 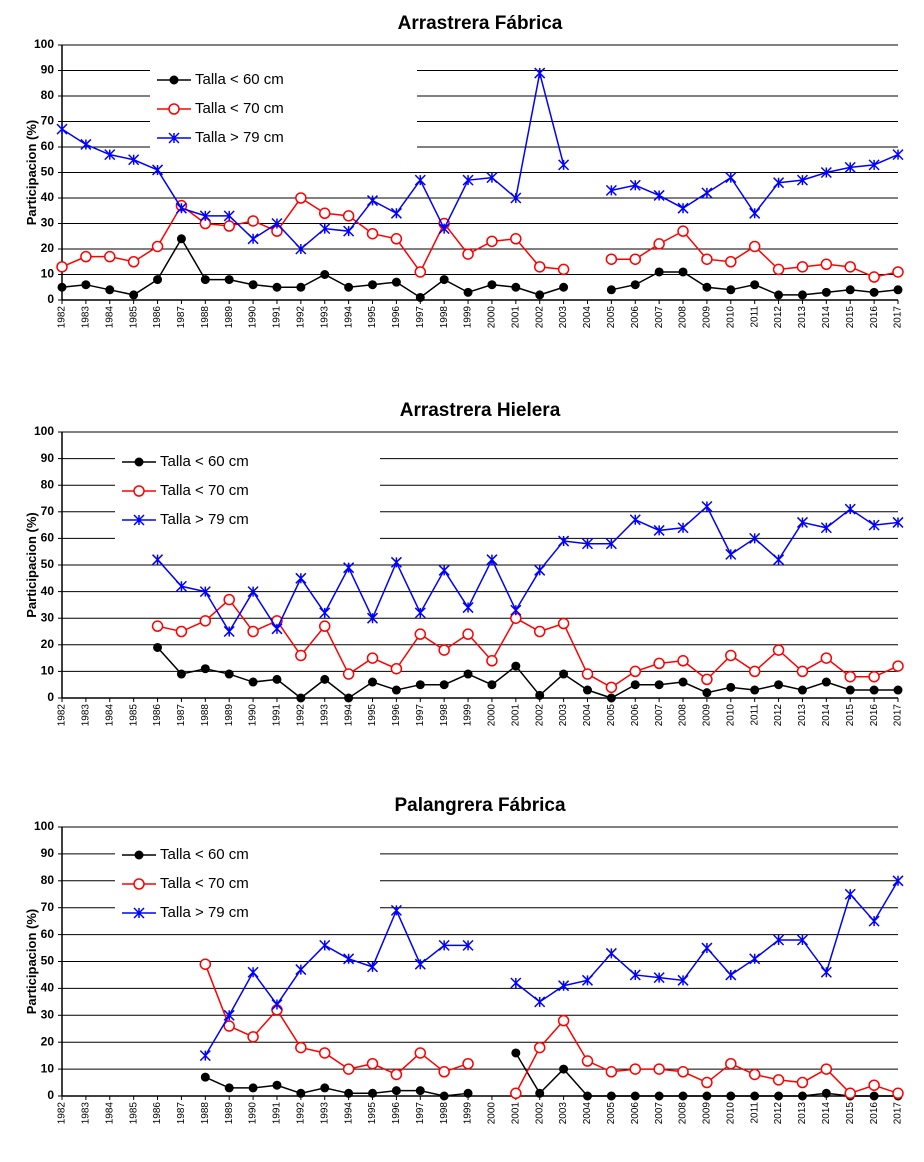 What do you see at coordinates (48, 1014) in the screenshot?
I see `y-tick-label: 30` at bounding box center [48, 1014].